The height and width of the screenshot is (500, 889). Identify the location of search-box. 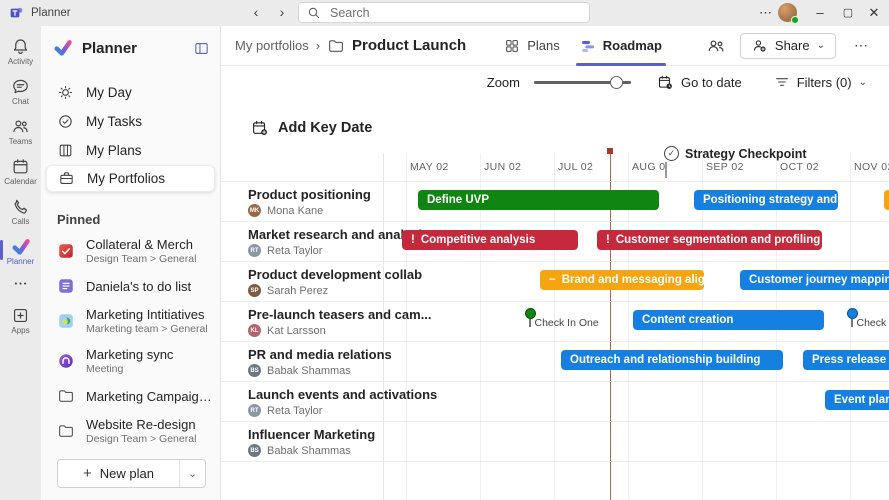
(444, 12).